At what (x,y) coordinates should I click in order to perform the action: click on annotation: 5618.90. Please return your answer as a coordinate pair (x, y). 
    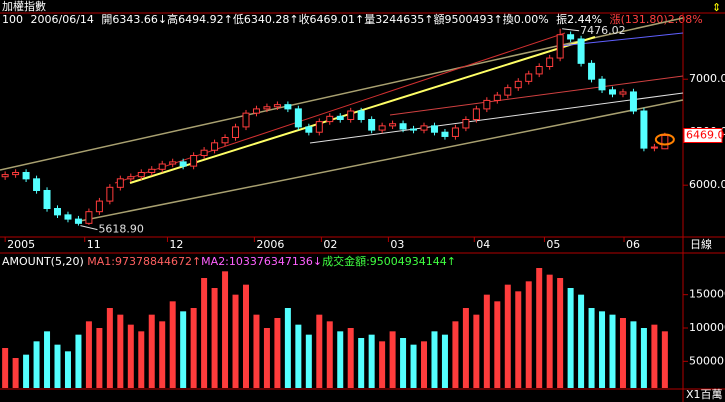
    Looking at the image, I should click on (120, 229).